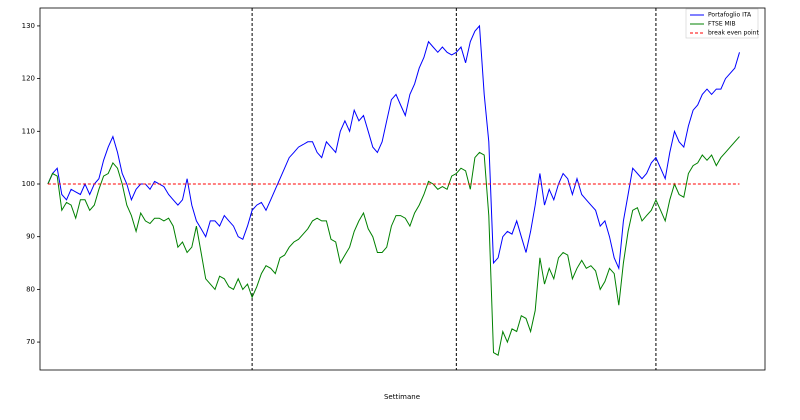  I want to click on y-tick-label: 130, so click(28, 26).